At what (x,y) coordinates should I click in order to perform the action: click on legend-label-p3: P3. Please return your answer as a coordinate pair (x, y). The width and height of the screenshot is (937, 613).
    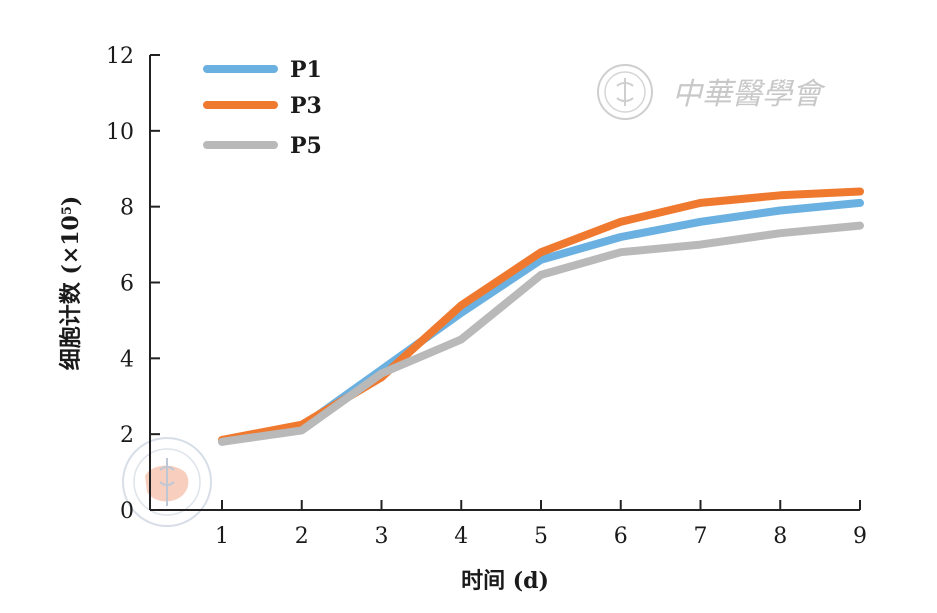
    Looking at the image, I should click on (306, 106).